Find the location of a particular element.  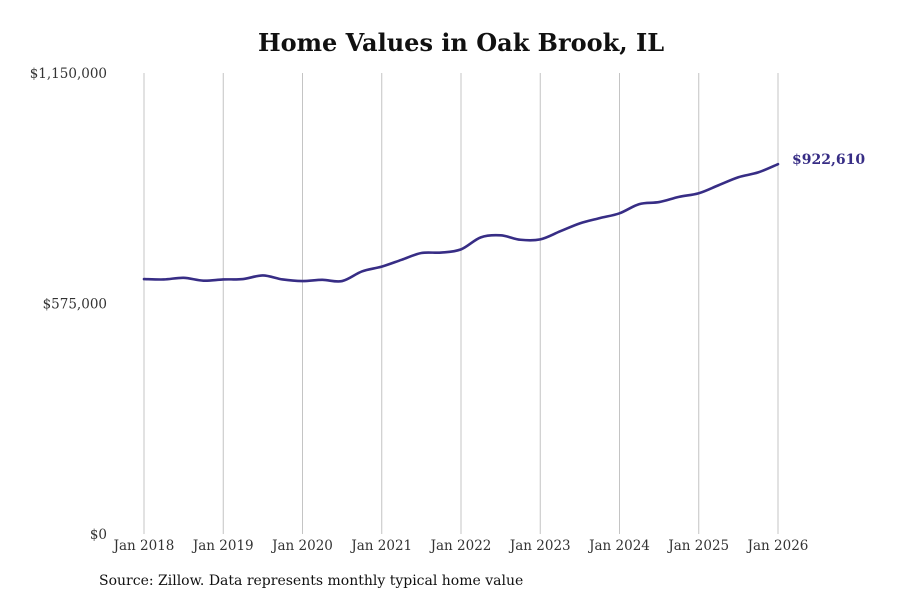

x-tick-label: Jan 2021 is located at coordinates (380, 546).